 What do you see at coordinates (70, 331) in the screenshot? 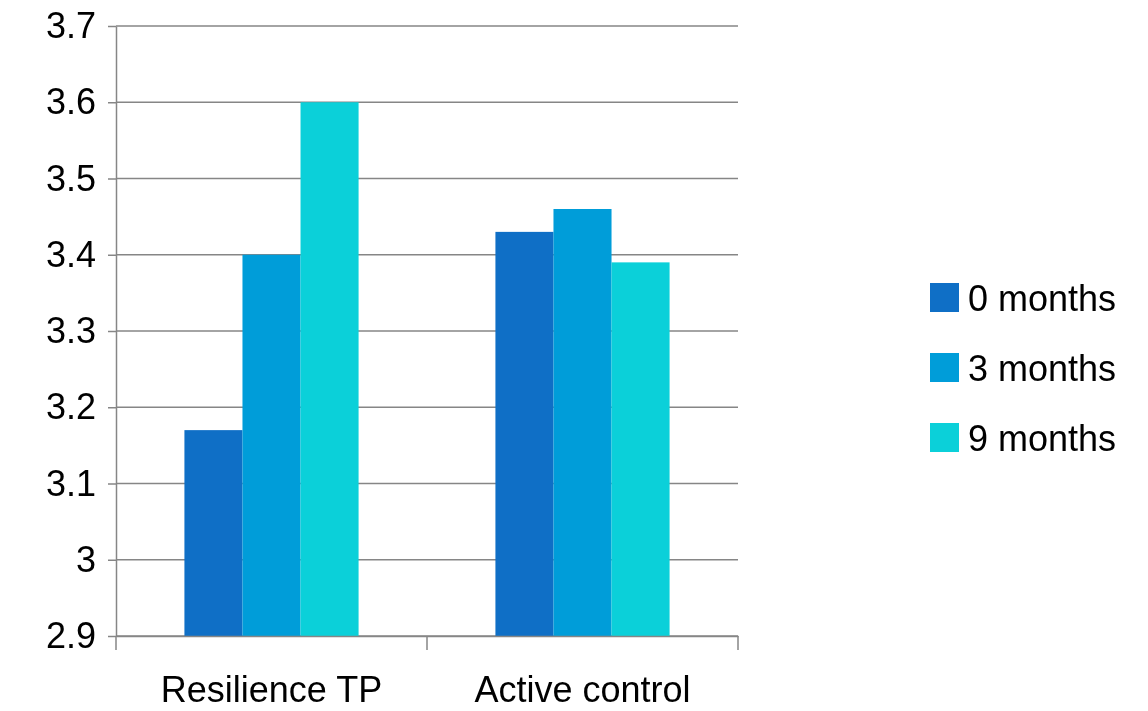
I see `y-tick-label: 3.3` at bounding box center [70, 331].